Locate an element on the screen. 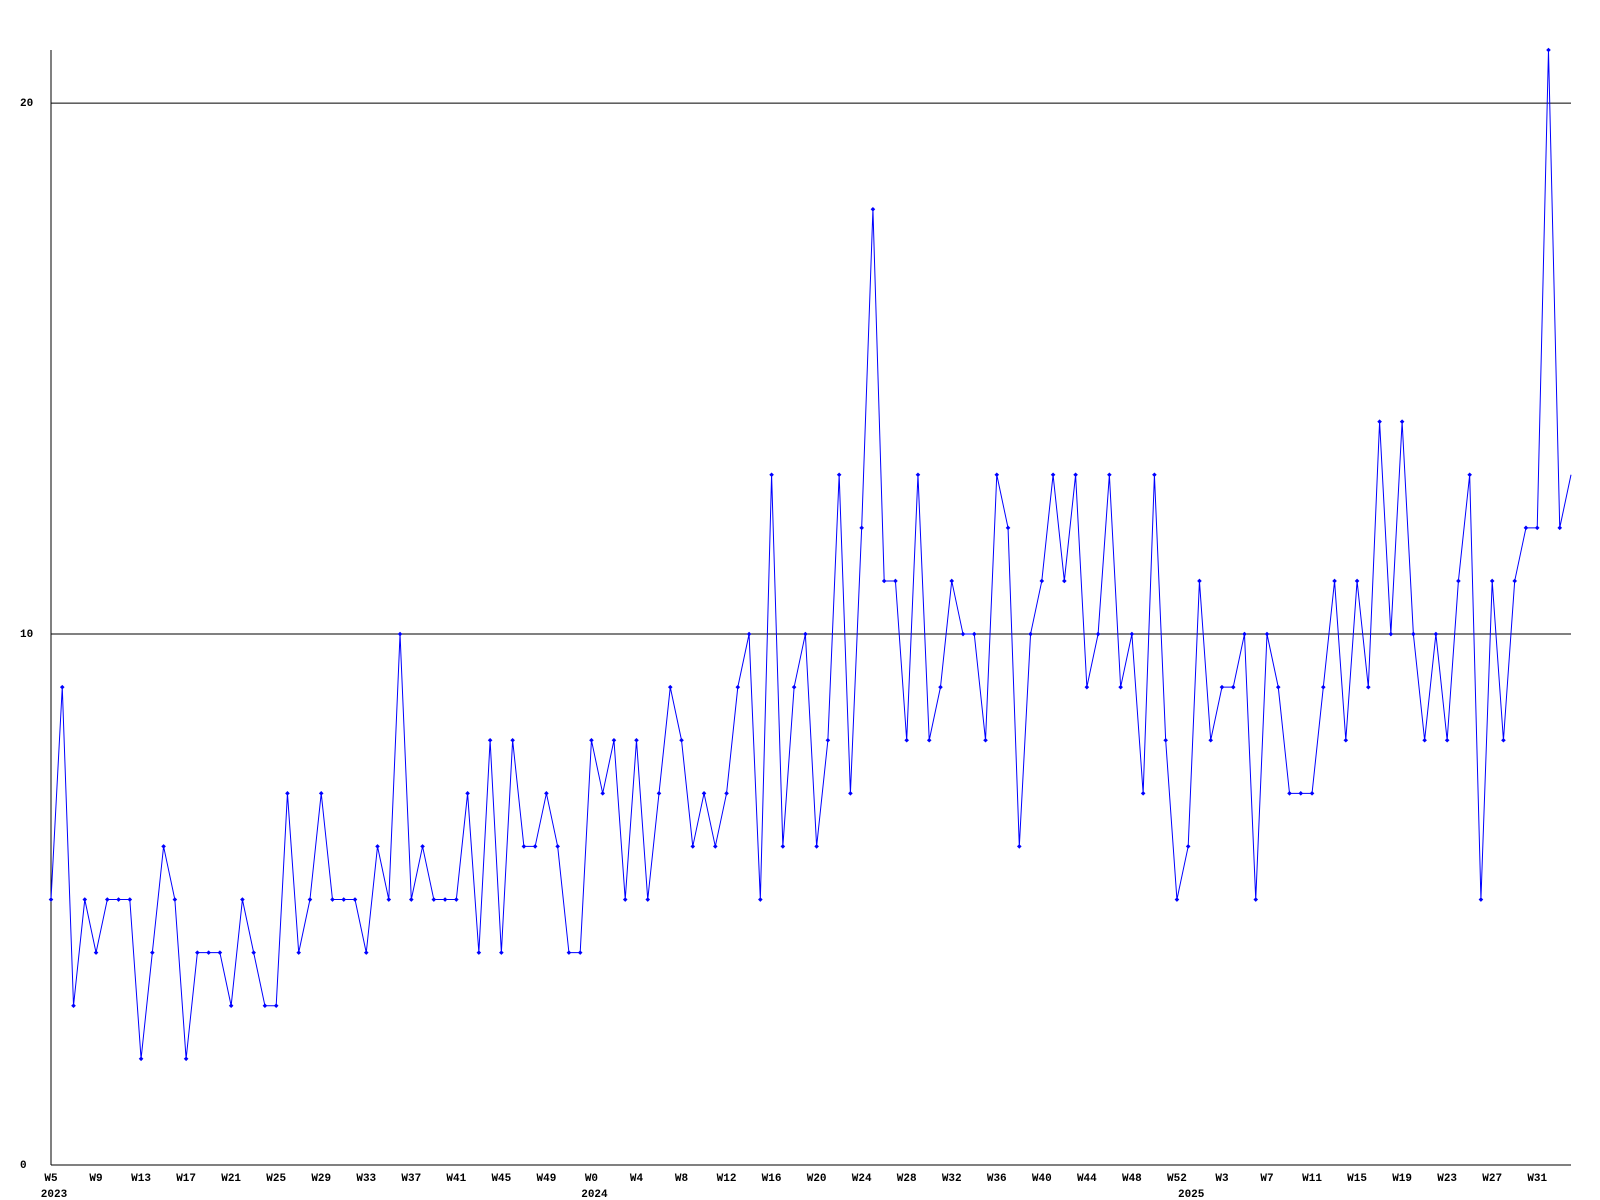 The image size is (1600, 1200). x-tick-label: W45 is located at coordinates (501, 1179).